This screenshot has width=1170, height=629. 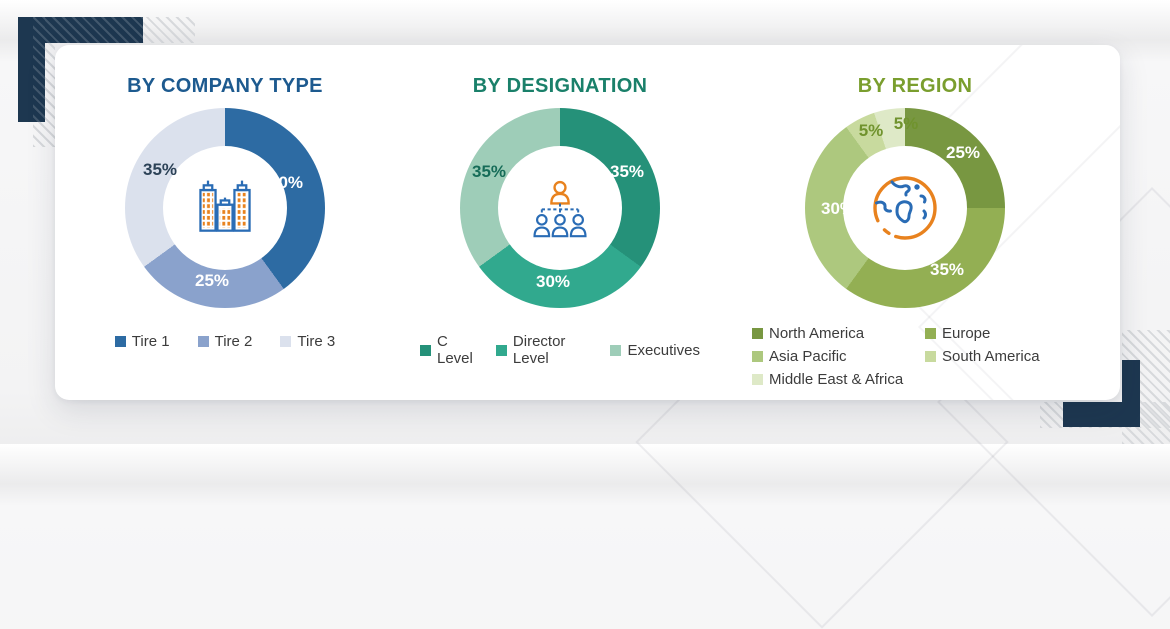 I want to click on chart-title-company-type: BY COMPANY TYPE, so click(x=225, y=86).